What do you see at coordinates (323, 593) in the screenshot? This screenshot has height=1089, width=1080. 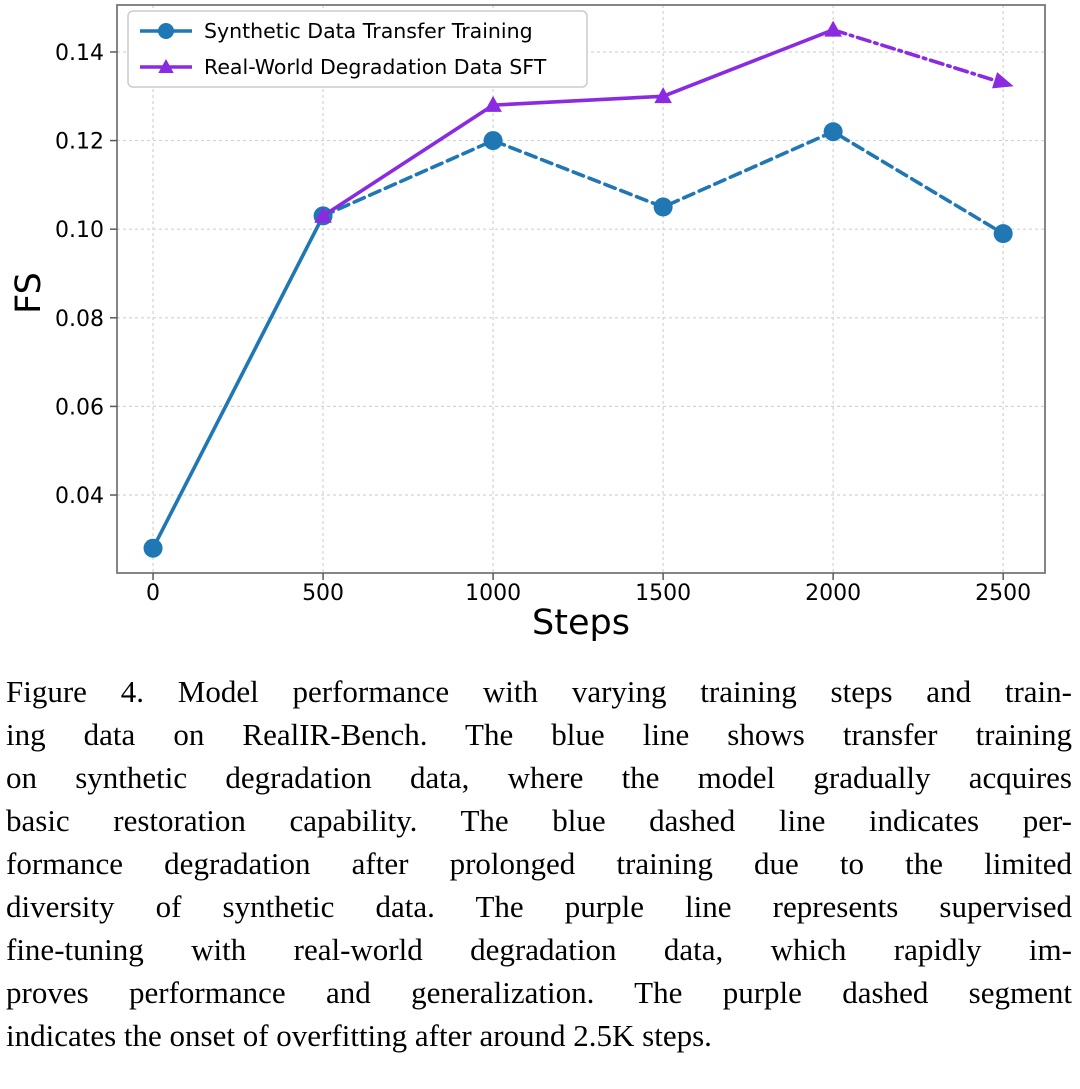 I see `x-tick-label: 500` at bounding box center [323, 593].